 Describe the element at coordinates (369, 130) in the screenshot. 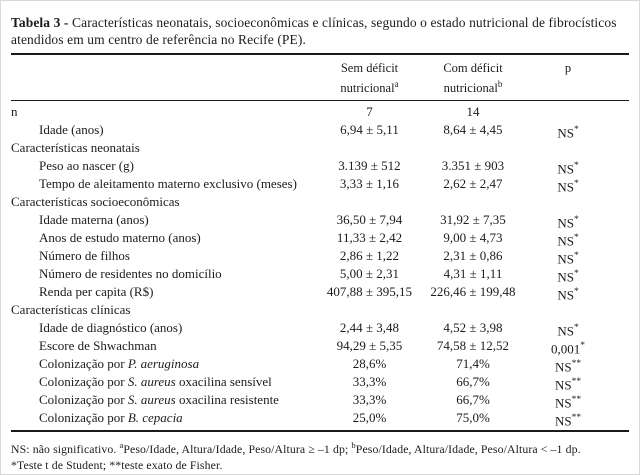

I see `value-sem-deficit: 6,94 ± 5,11` at that location.